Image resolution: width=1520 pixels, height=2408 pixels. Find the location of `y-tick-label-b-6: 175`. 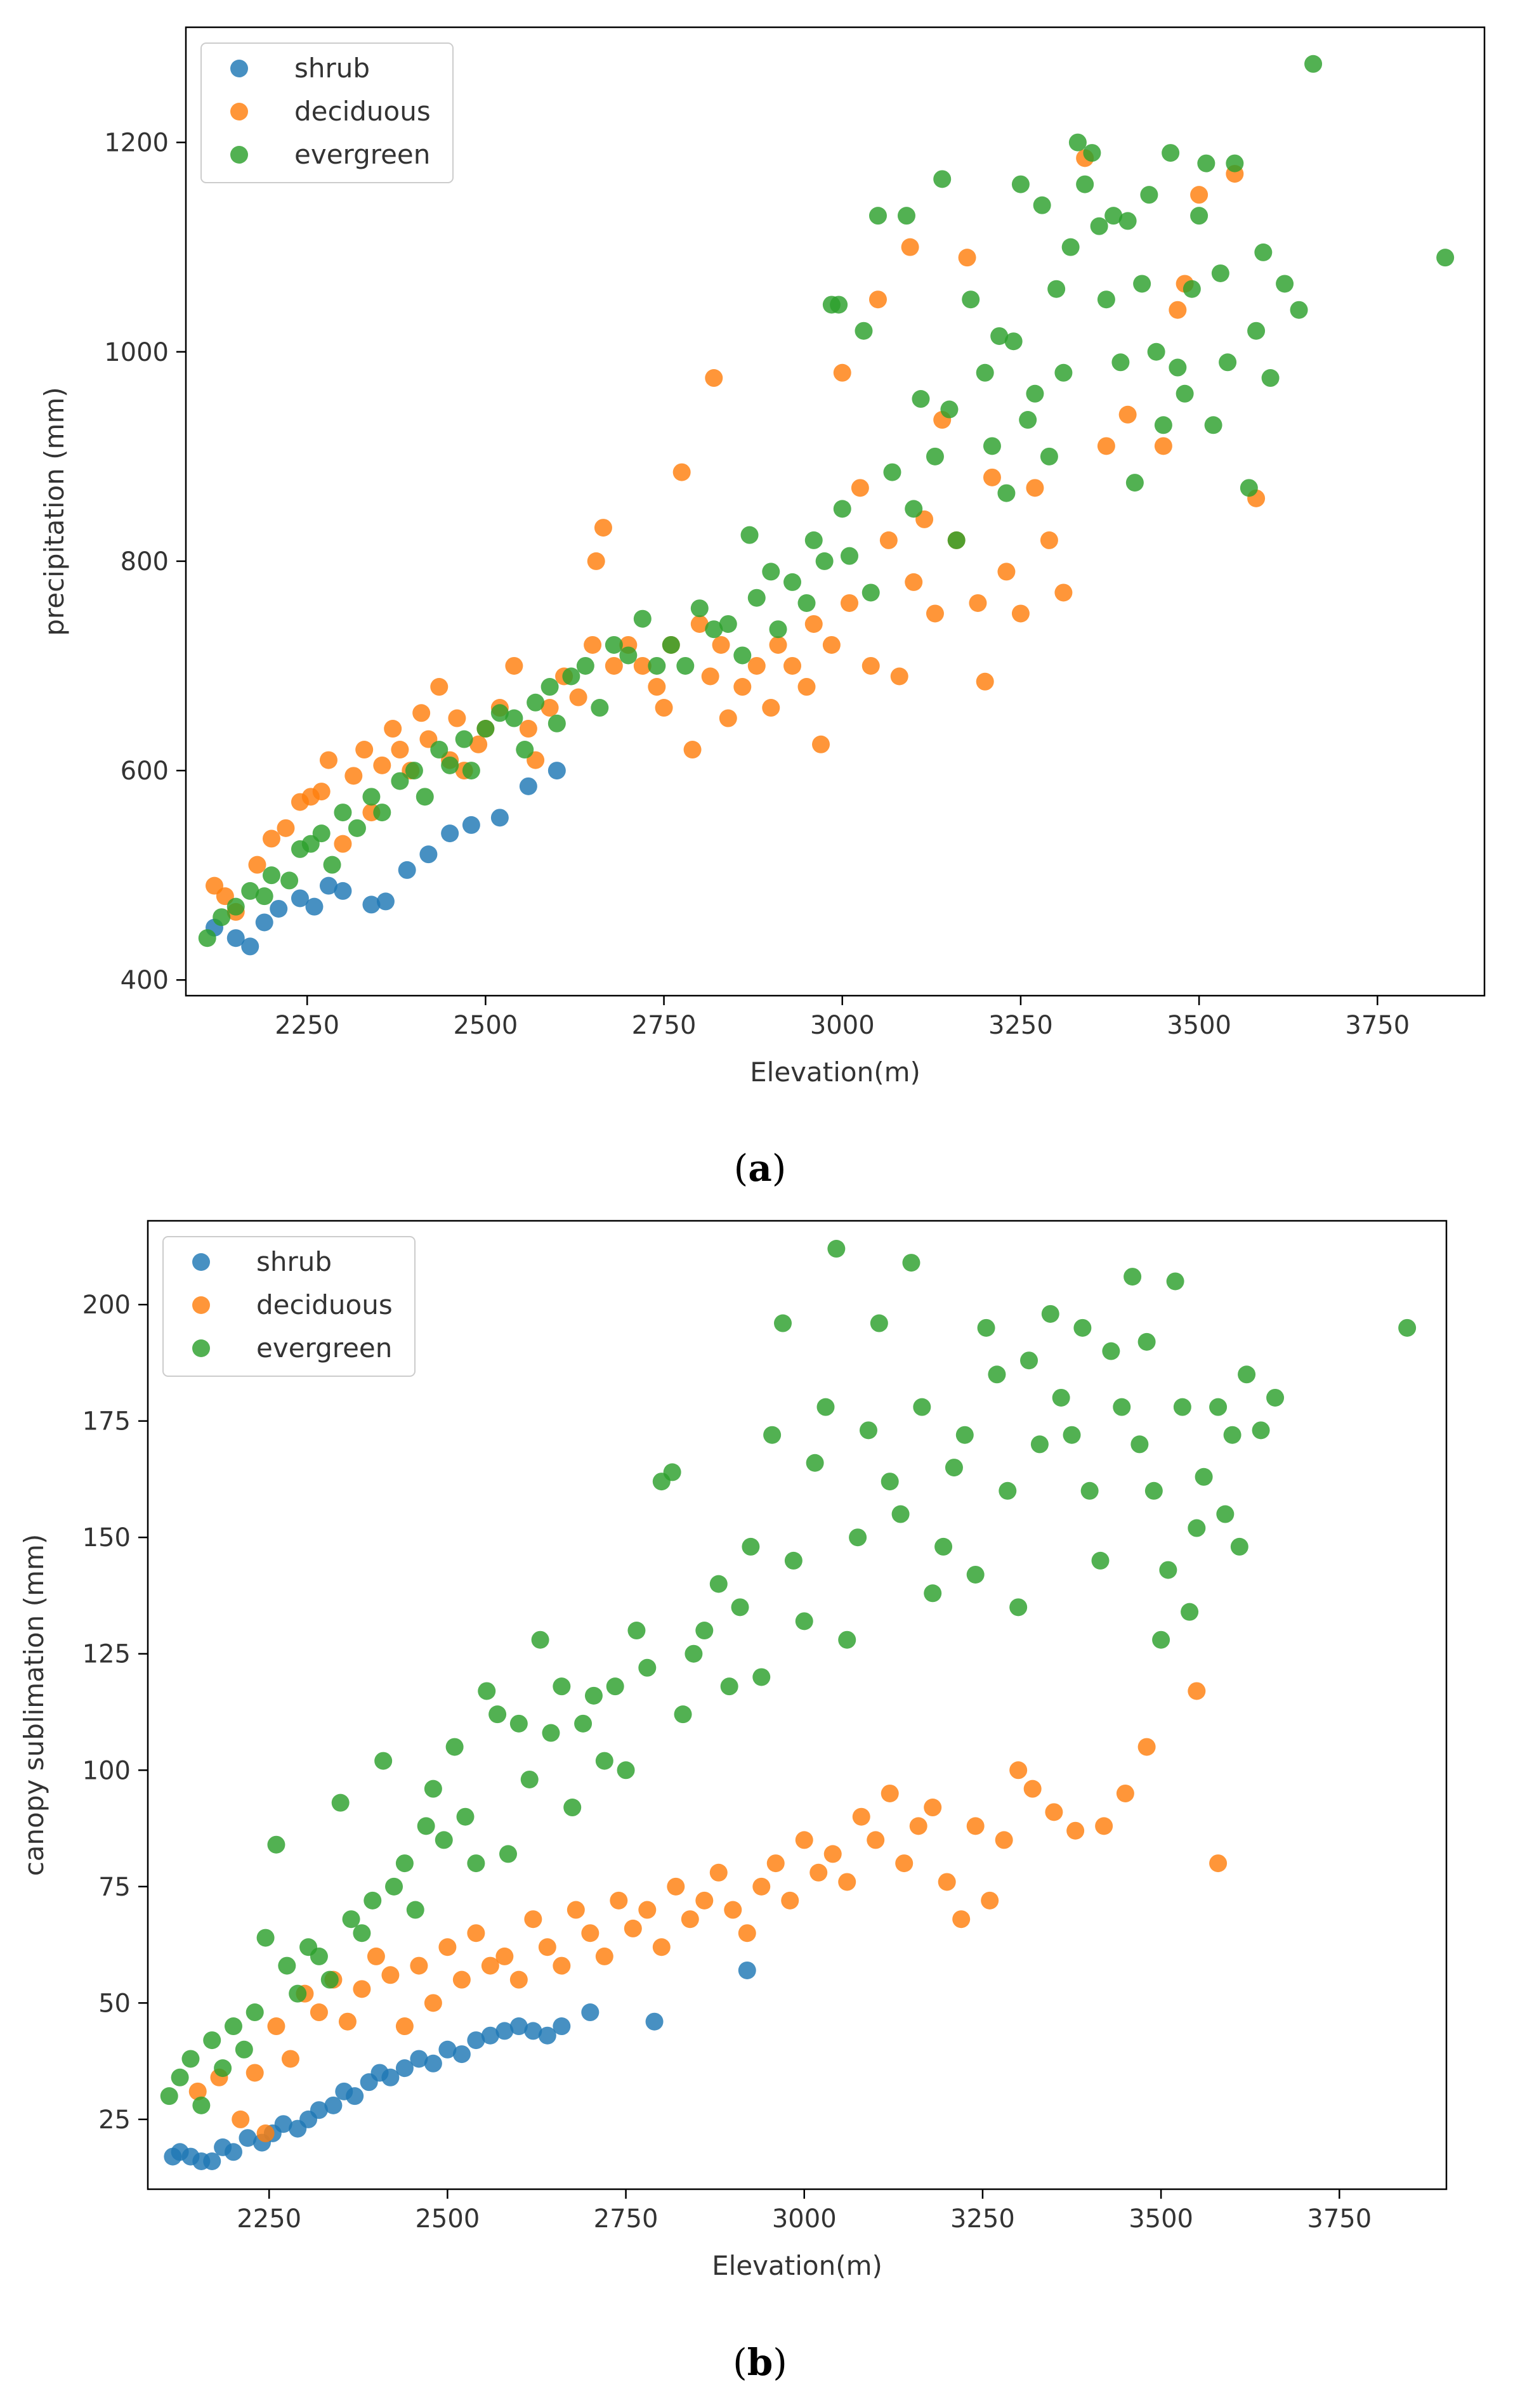

y-tick-label-b-6: 175 is located at coordinates (106, 1421).